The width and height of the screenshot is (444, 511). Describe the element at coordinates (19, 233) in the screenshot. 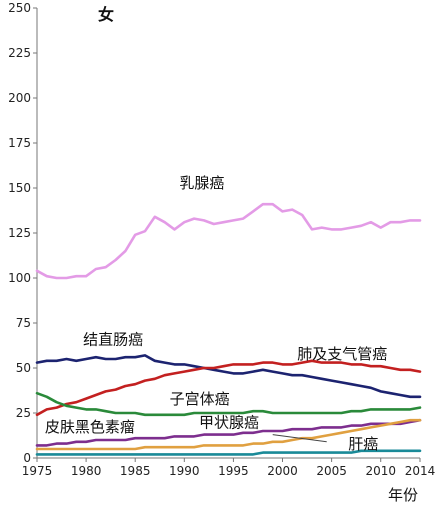

I see `y-tick-label: 125` at that location.